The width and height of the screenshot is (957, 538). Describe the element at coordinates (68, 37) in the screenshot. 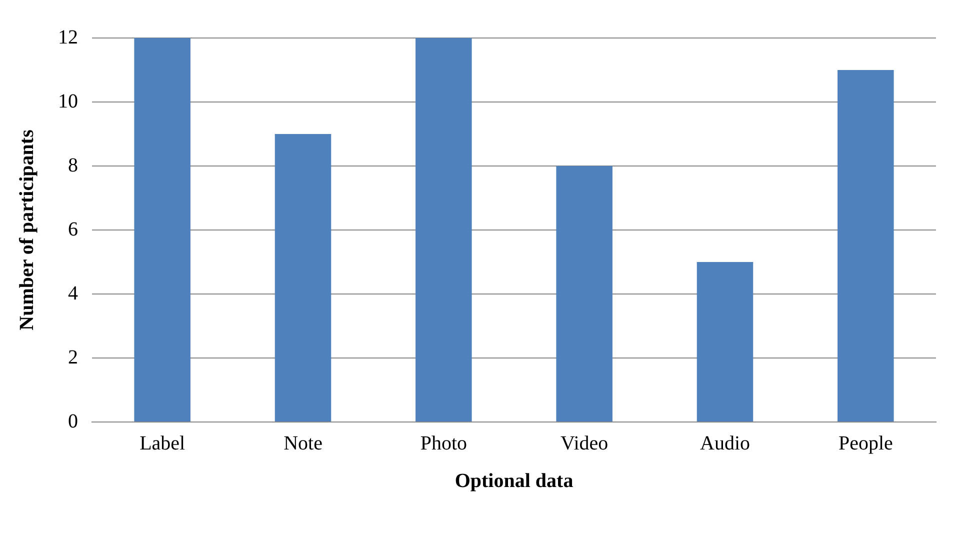

I see `y-tick-label: 12` at that location.